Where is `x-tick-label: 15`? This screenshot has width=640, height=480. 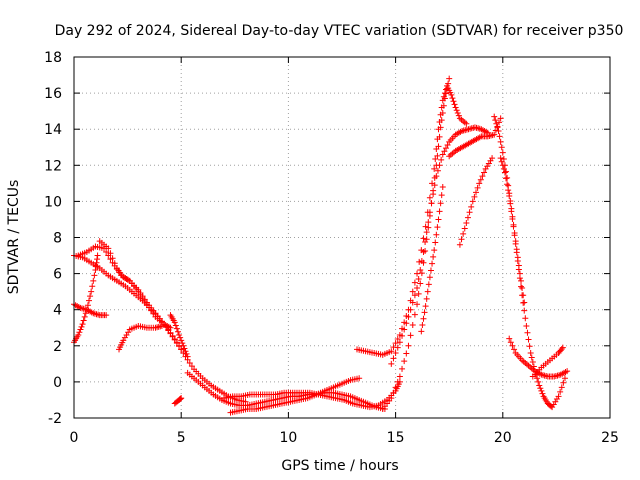
x-tick-label: 15 is located at coordinates (396, 438).